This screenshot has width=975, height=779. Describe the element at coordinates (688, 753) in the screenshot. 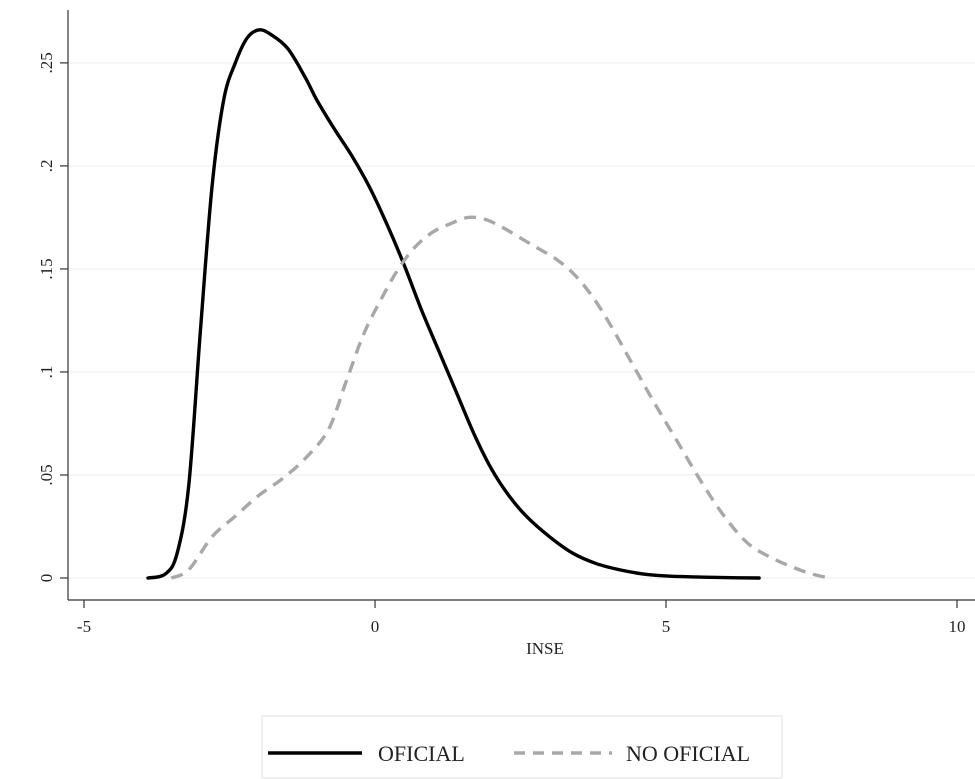

I see `legend-label-no-oficial: NO OFICIAL` at that location.